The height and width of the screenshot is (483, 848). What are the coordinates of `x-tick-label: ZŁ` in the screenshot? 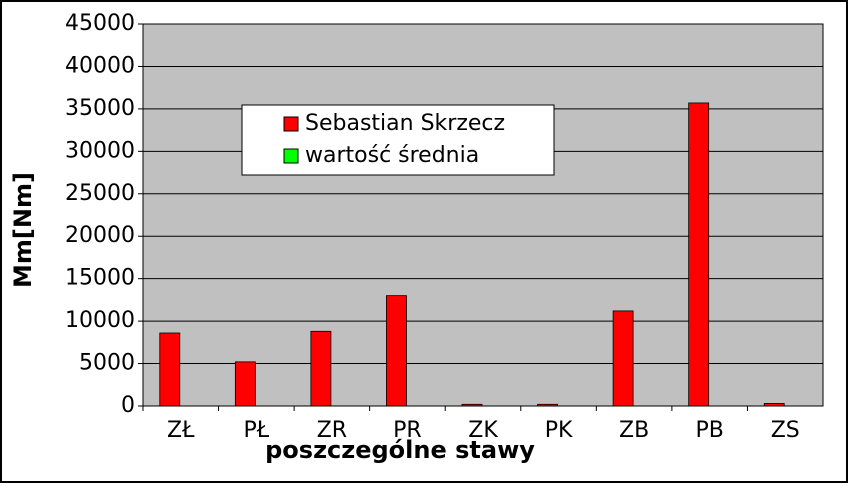 It's located at (181, 430).